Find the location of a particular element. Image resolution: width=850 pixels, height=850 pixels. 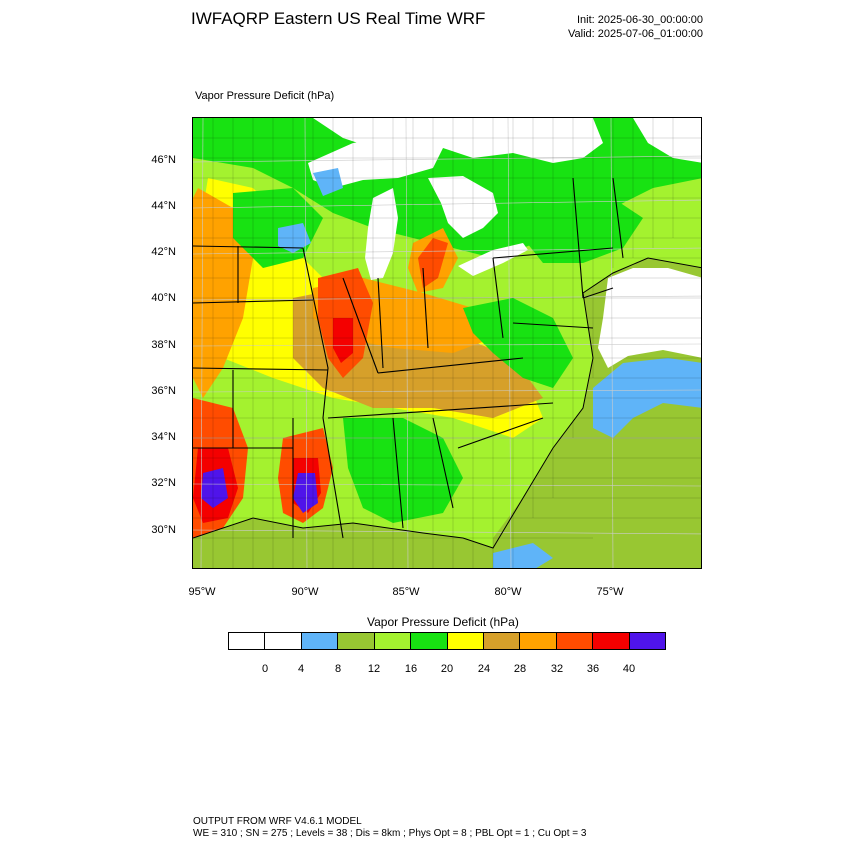

init-time: Init: 2025-06-30_00:00:00 is located at coordinates (640, 20).